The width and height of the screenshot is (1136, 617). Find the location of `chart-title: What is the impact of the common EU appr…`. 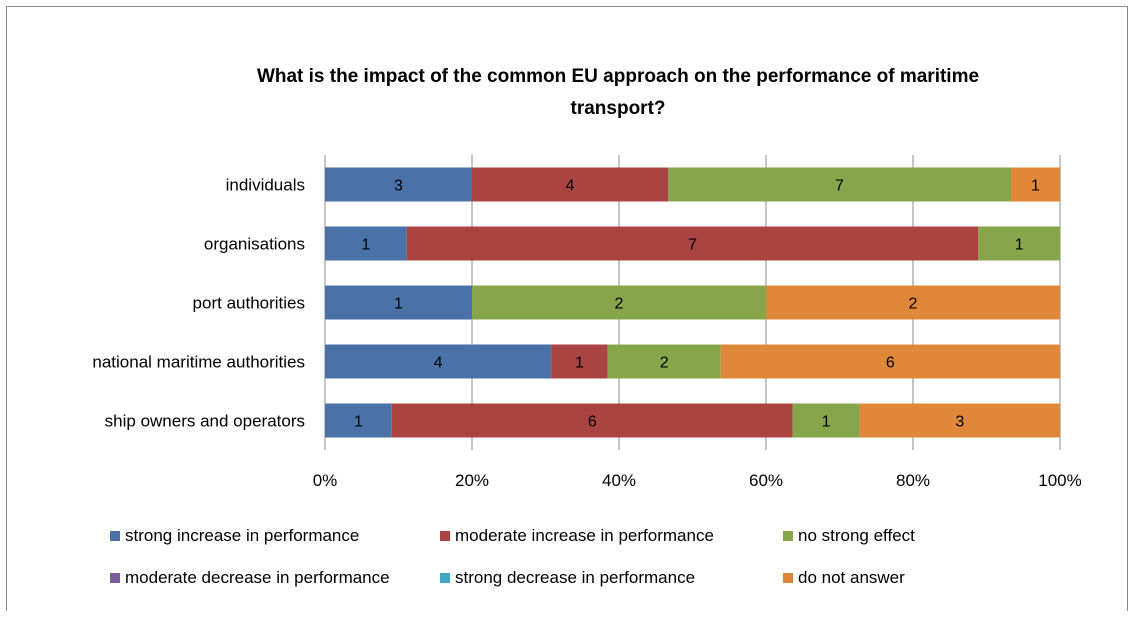

chart-title: What is the impact of the common EU appr… is located at coordinates (618, 92).